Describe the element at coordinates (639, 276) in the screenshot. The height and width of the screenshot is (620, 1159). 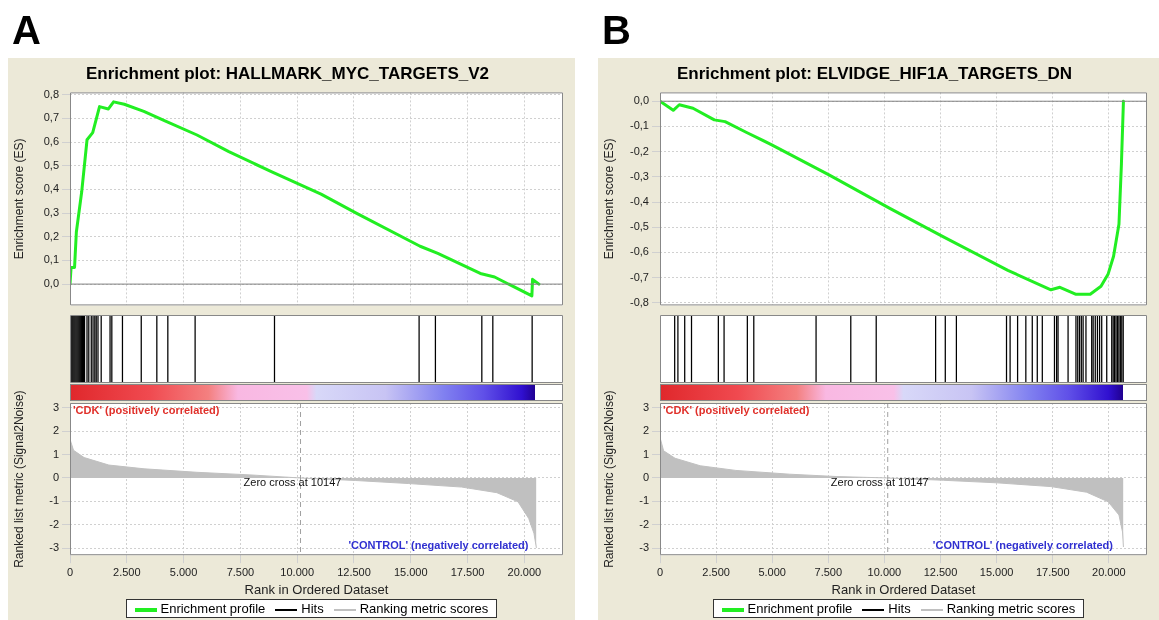
I see `y-tick-label: -0,7` at that location.